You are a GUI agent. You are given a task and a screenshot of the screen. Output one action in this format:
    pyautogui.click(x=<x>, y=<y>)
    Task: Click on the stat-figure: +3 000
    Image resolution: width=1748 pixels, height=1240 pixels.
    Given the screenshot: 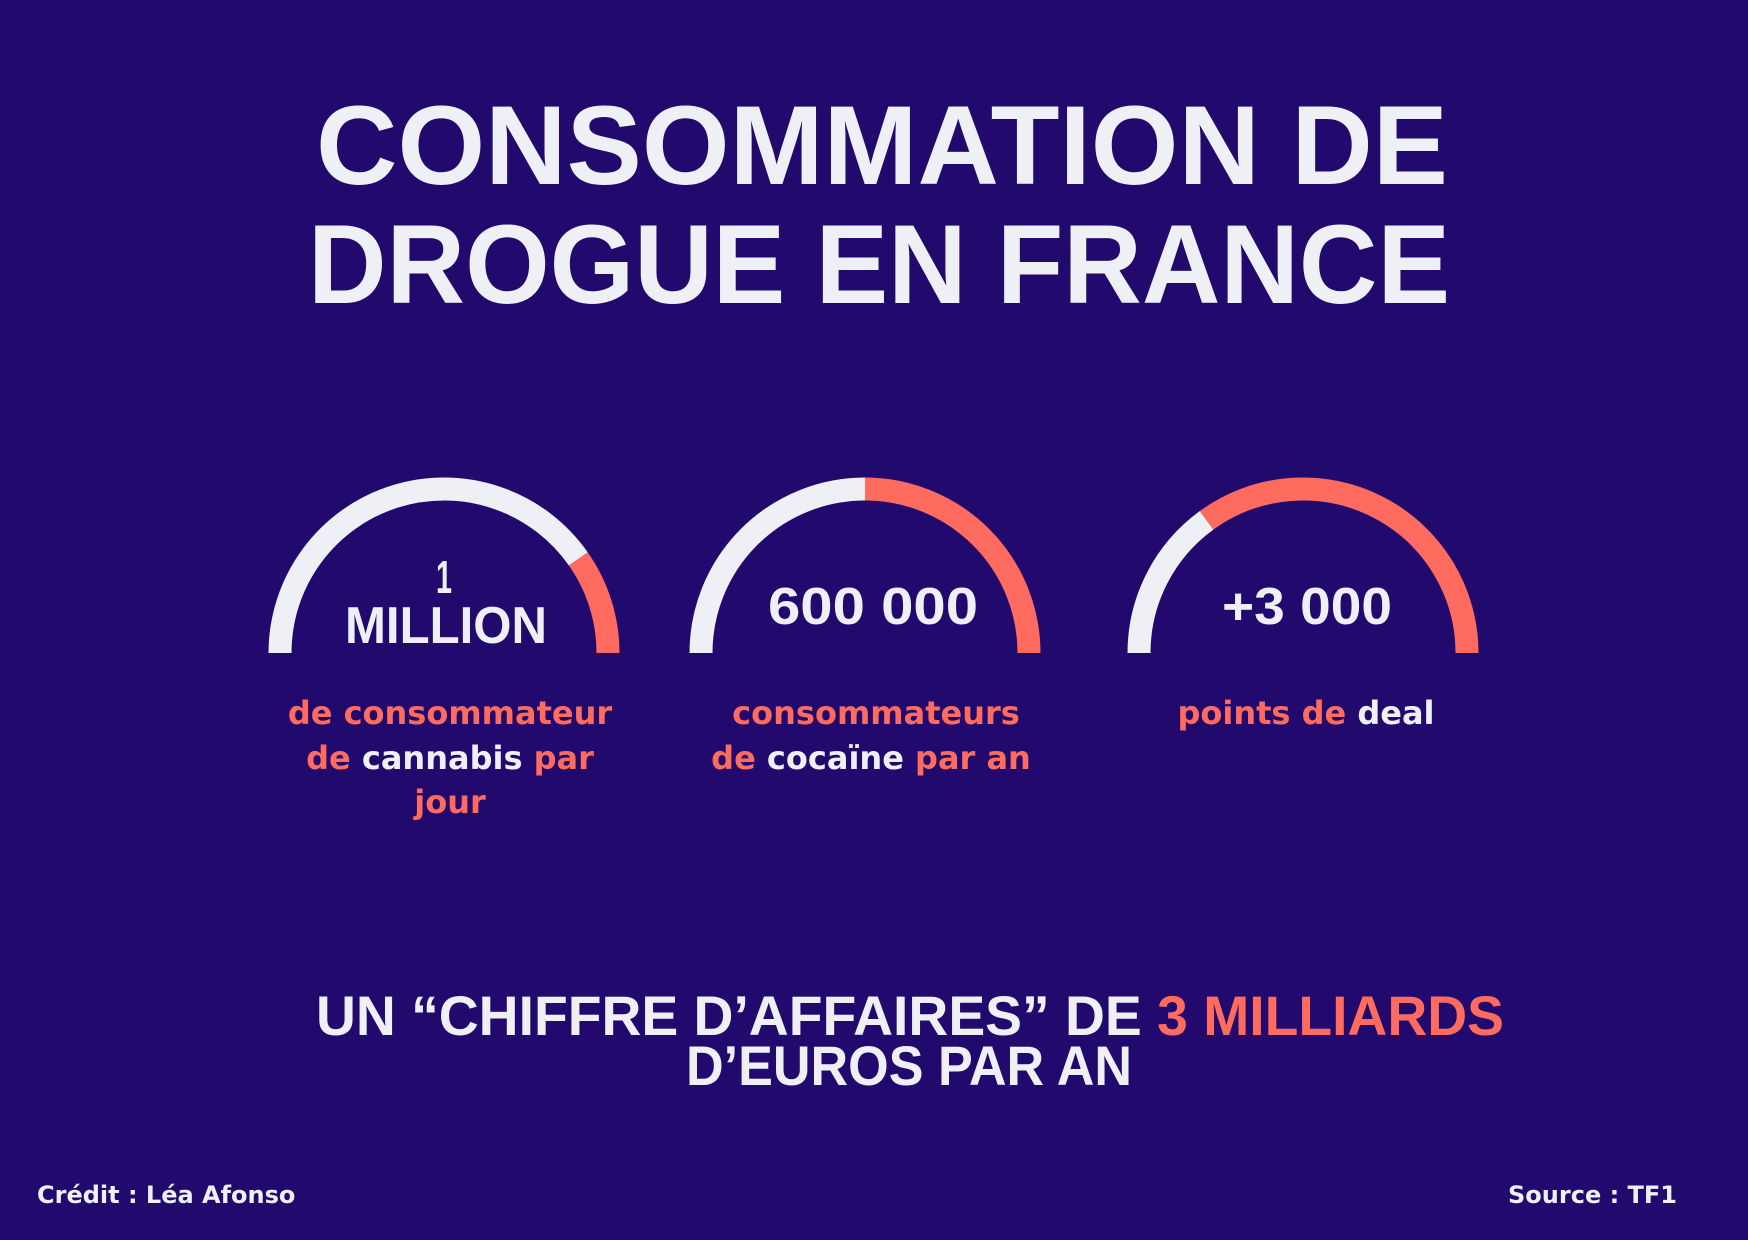 What is the action you would take?
    pyautogui.click(x=1307, y=607)
    